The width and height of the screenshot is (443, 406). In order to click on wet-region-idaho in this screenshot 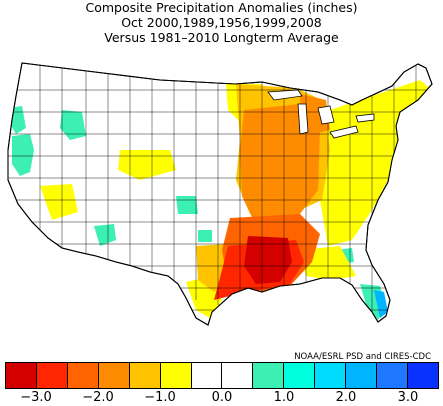, I will do `click(73, 125)`.